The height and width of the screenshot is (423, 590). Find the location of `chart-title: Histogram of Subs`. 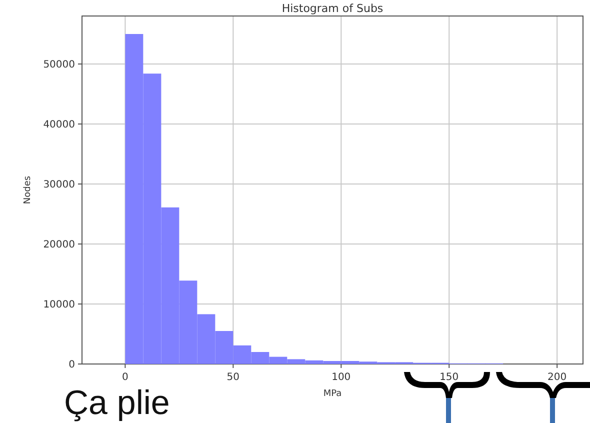

chart-title: Histogram of Subs is located at coordinates (333, 8).